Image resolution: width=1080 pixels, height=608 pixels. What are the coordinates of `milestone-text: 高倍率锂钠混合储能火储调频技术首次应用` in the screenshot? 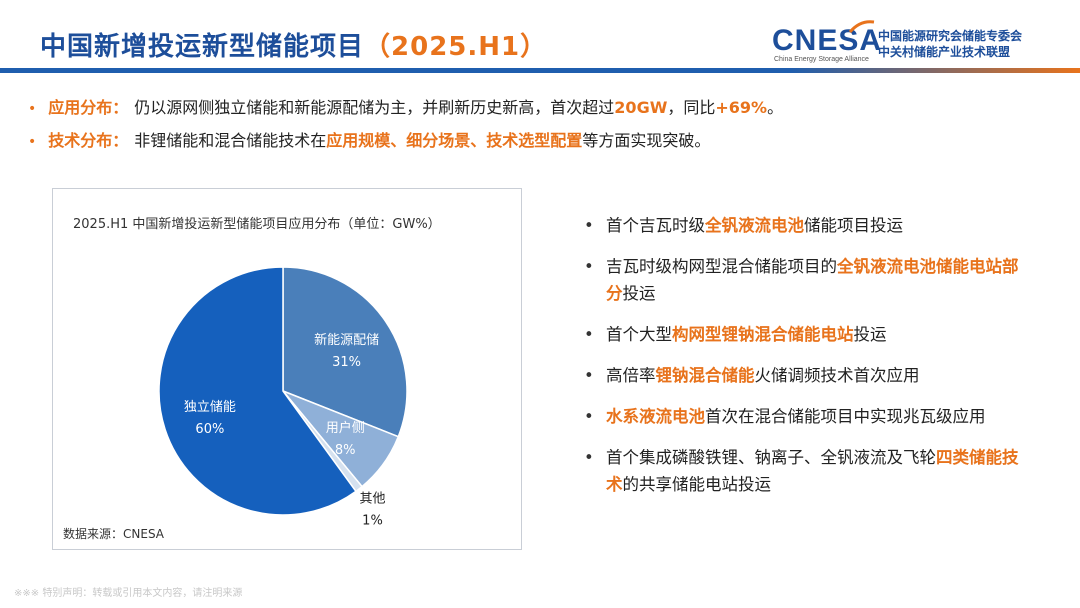 It's located at (763, 375).